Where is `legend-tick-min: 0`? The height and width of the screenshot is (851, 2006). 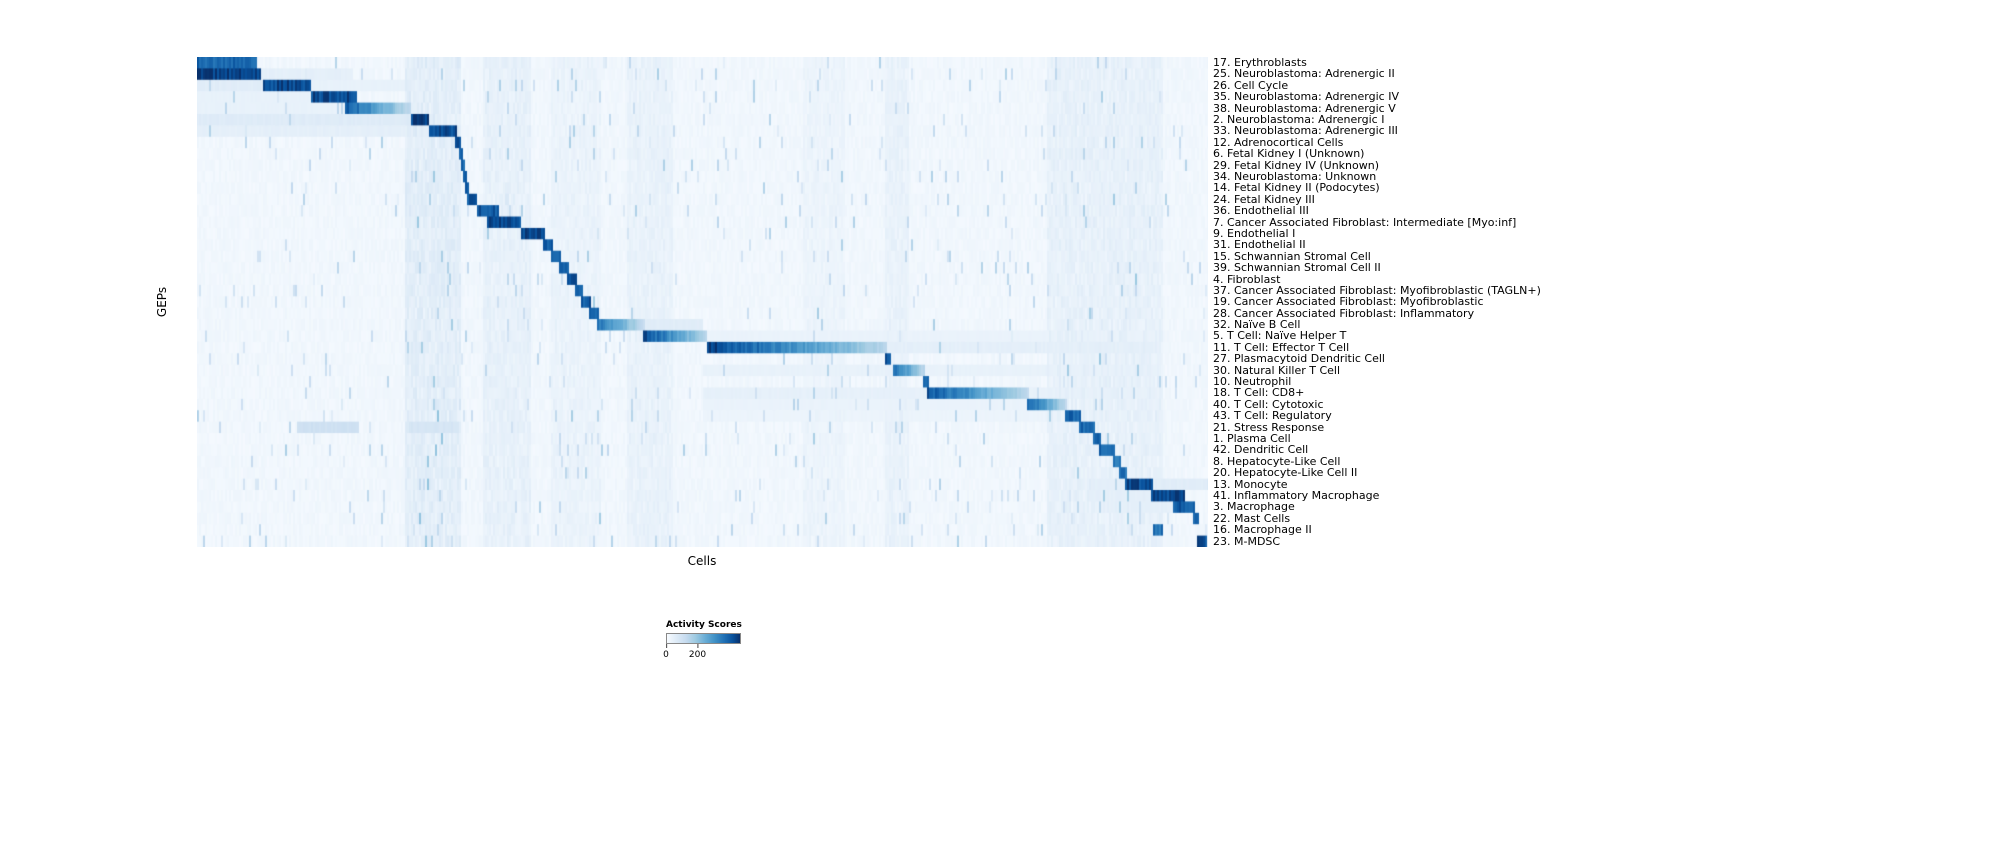 legend-tick-min: 0 is located at coordinates (666, 652).